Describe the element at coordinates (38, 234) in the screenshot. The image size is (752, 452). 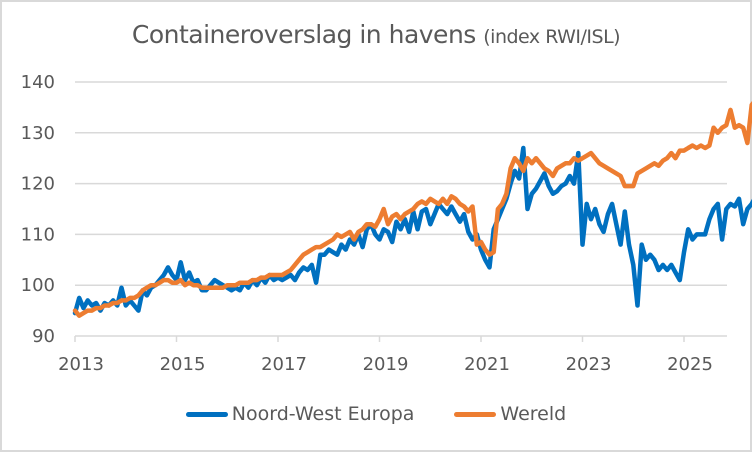
I see `y-tick-label: 110` at that location.